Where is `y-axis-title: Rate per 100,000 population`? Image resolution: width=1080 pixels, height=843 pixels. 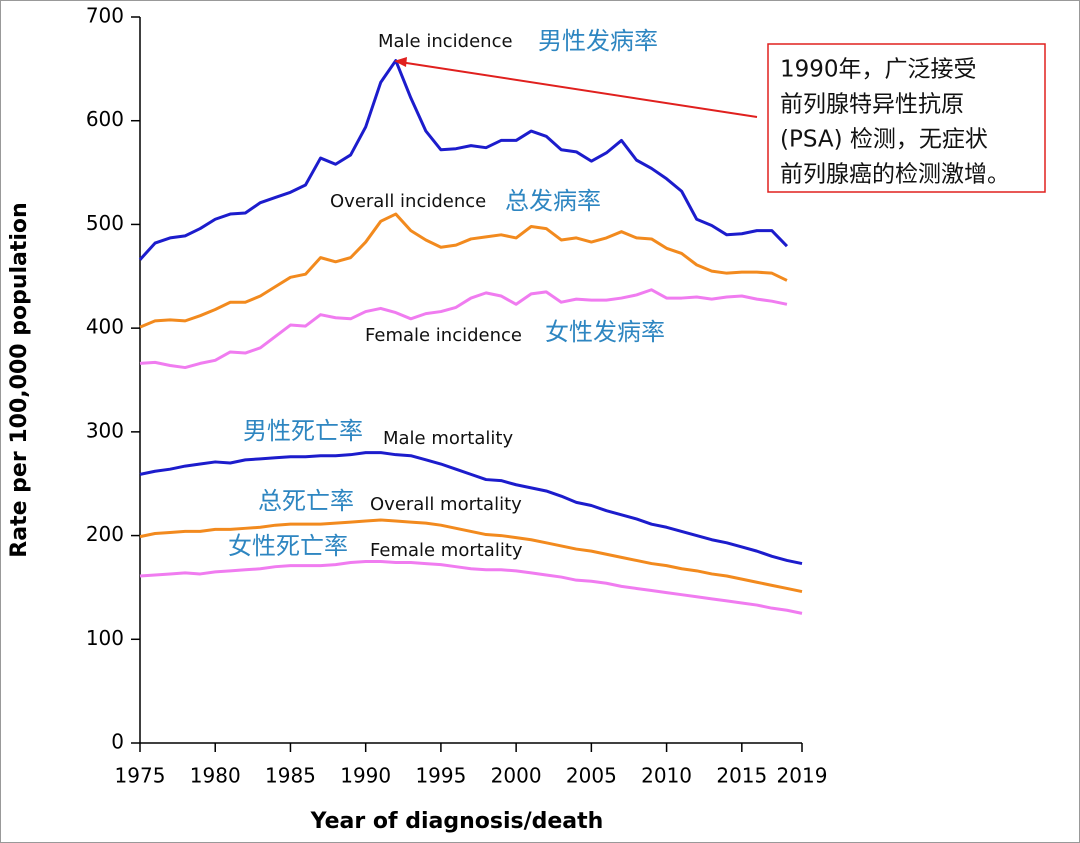
y-axis-title: Rate per 100,000 population is located at coordinates (19, 379).